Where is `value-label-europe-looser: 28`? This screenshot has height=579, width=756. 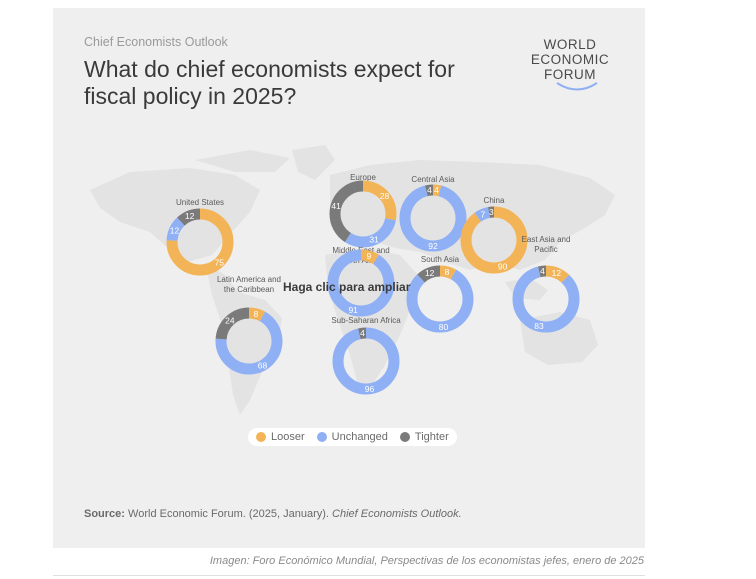
value-label-europe-looser: 28 is located at coordinates (385, 196).